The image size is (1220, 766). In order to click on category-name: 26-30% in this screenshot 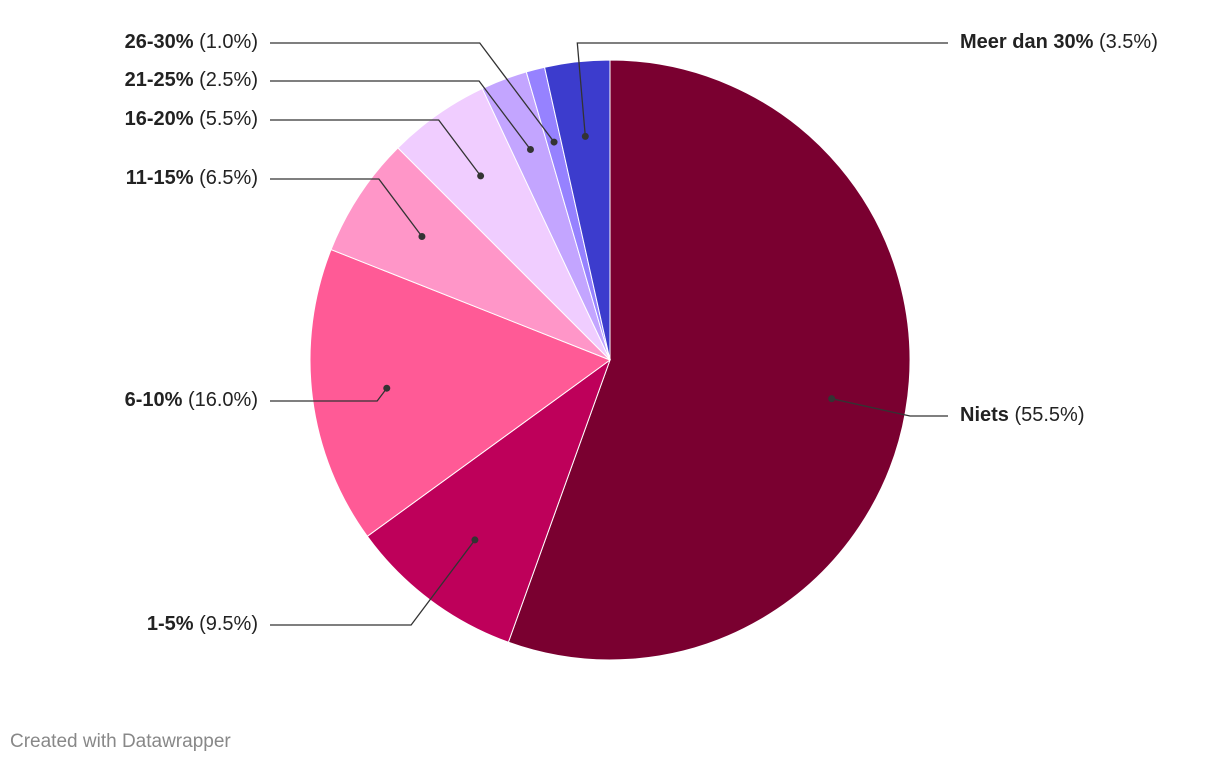, I will do `click(159, 42)`.